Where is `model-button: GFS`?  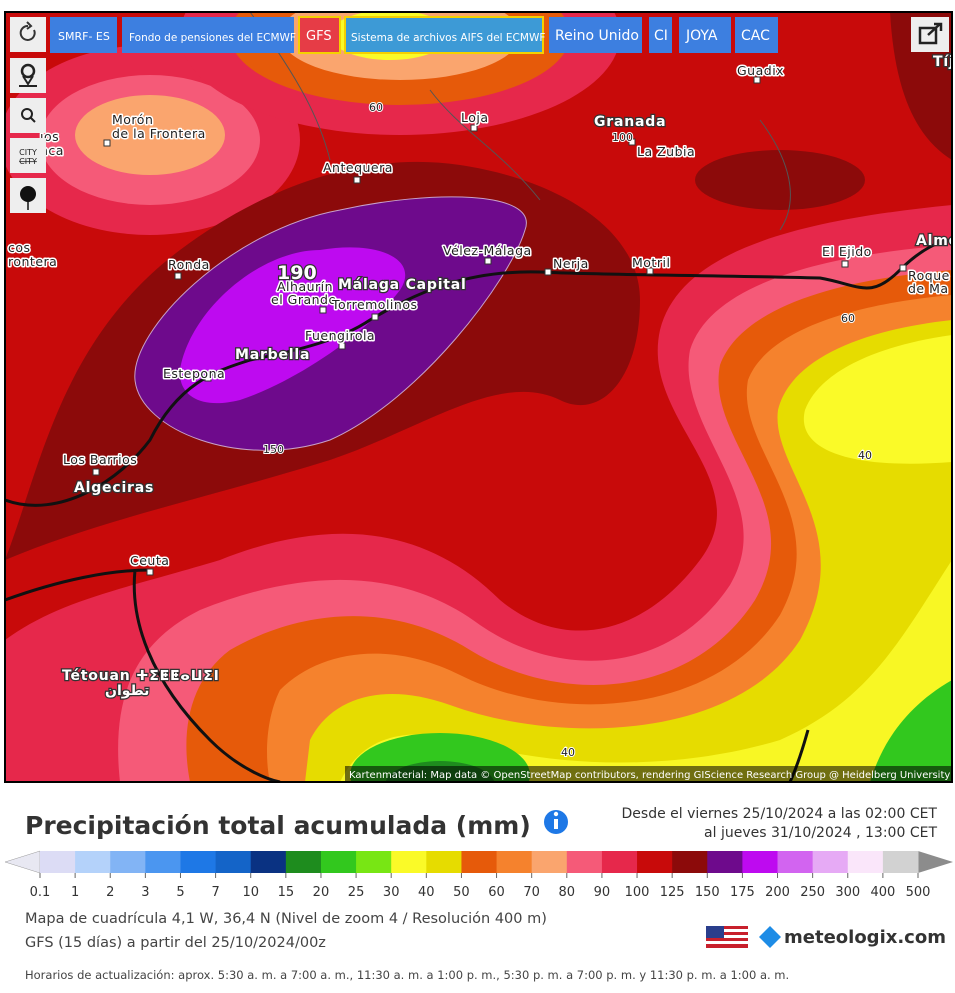 model-button: GFS is located at coordinates (319, 35).